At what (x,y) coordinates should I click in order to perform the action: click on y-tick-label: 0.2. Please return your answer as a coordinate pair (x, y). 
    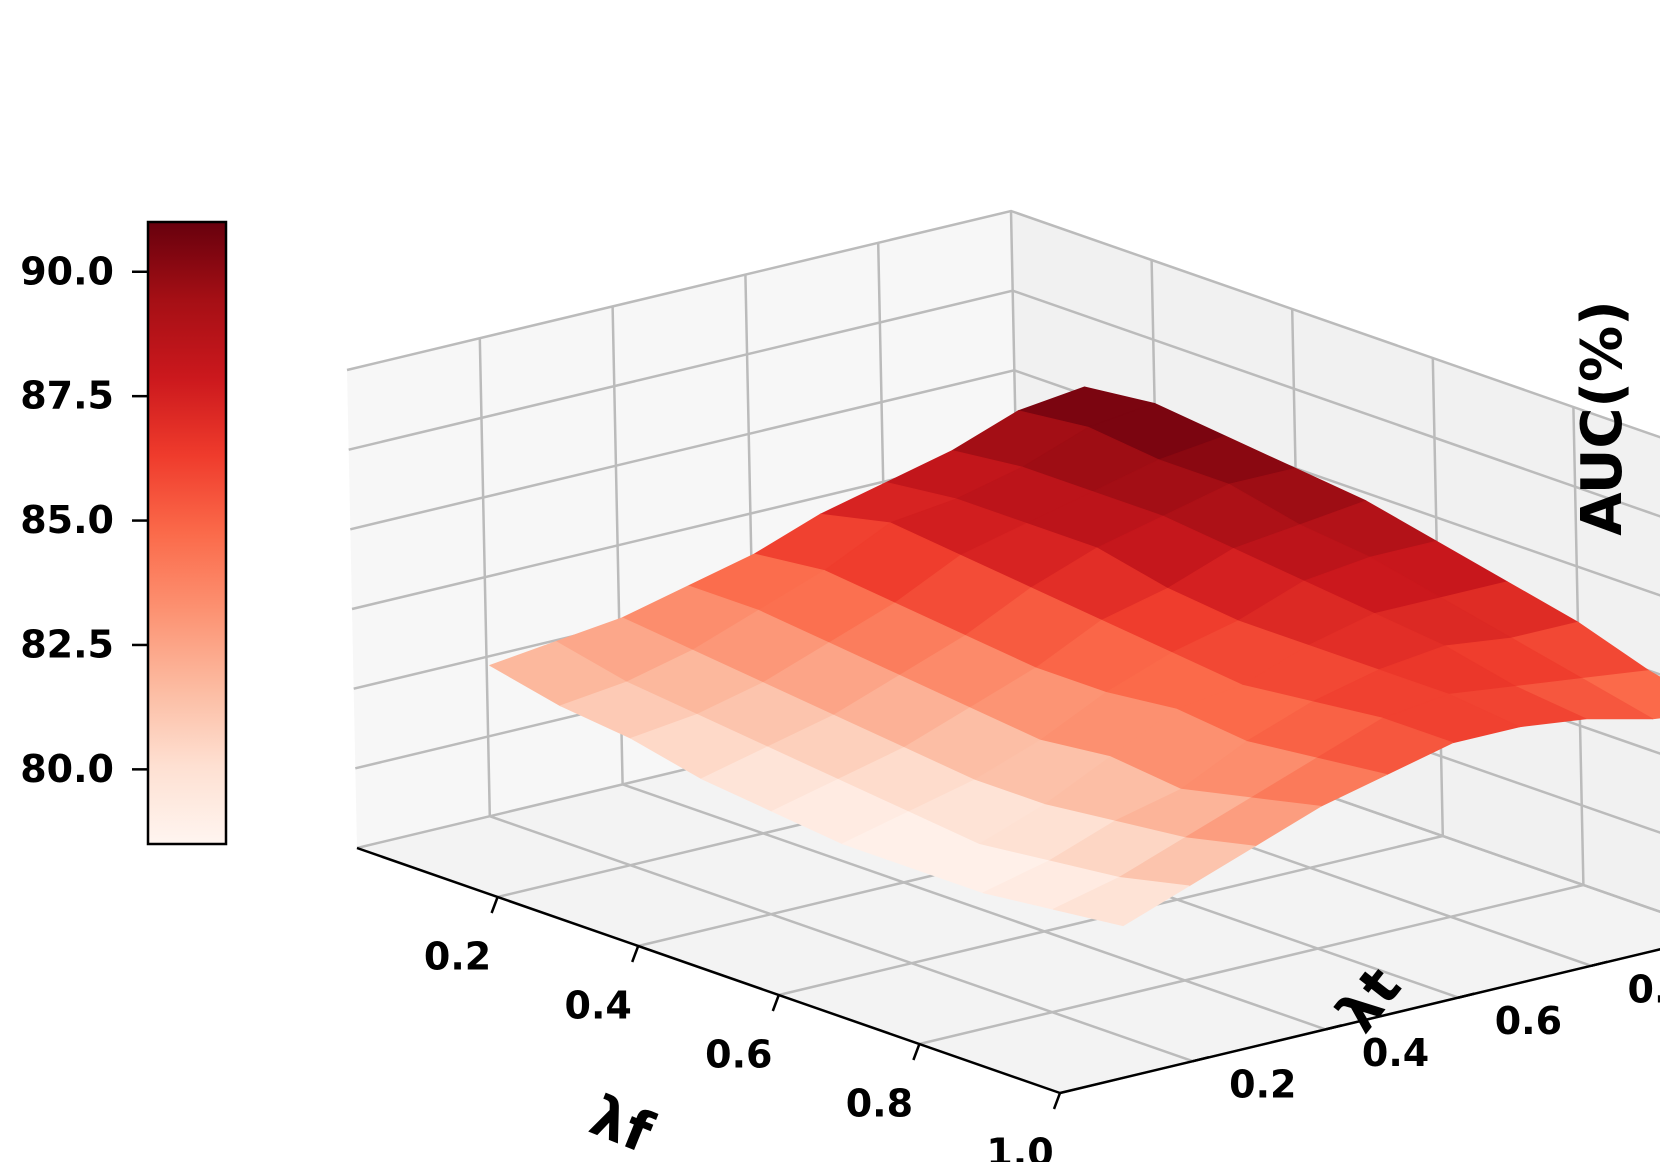
    Looking at the image, I should click on (1262, 1085).